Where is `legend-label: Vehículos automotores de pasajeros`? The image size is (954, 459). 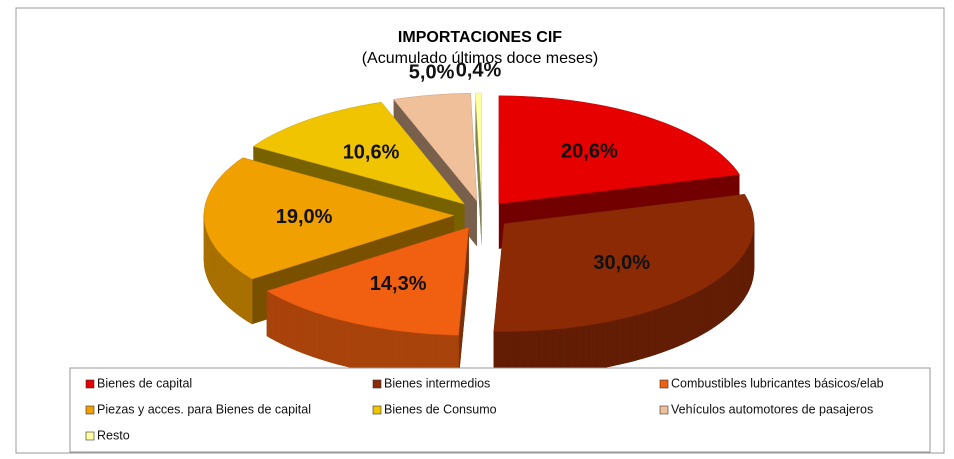
legend-label: Vehículos automotores de pasajeros is located at coordinates (772, 409).